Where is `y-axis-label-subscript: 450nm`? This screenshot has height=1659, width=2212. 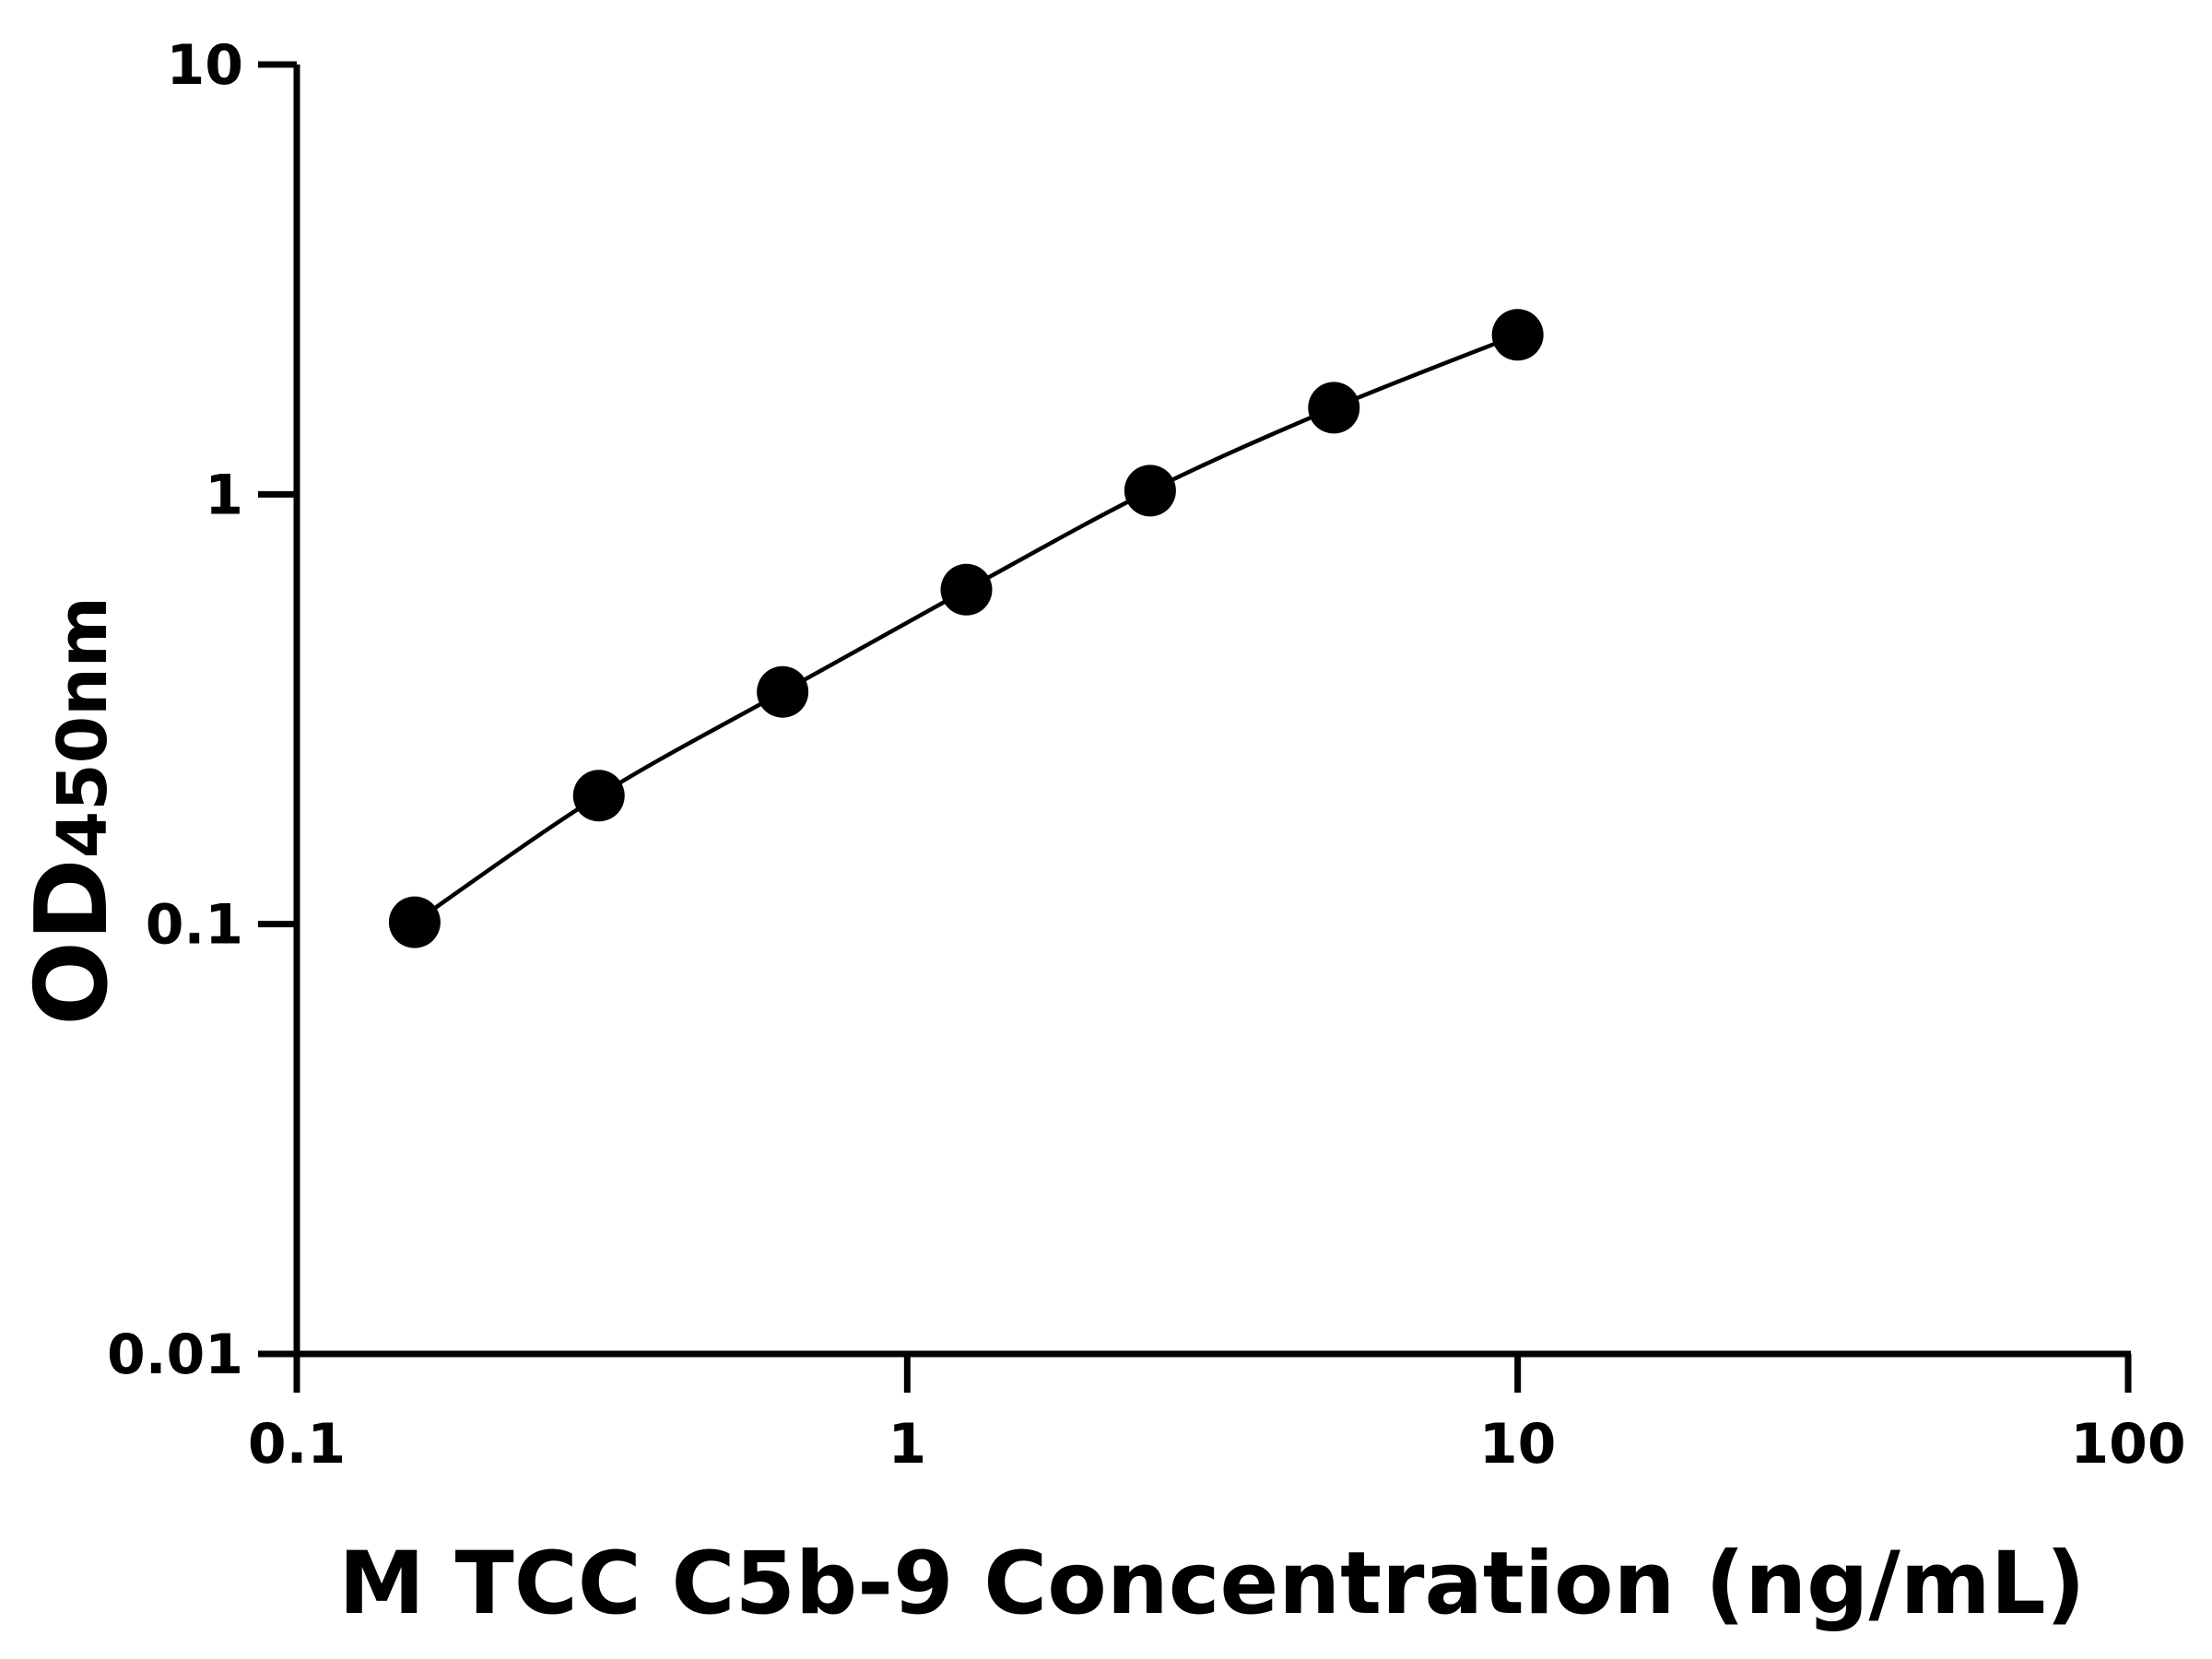
y-axis-label-subscript: 450nm is located at coordinates (83, 727).